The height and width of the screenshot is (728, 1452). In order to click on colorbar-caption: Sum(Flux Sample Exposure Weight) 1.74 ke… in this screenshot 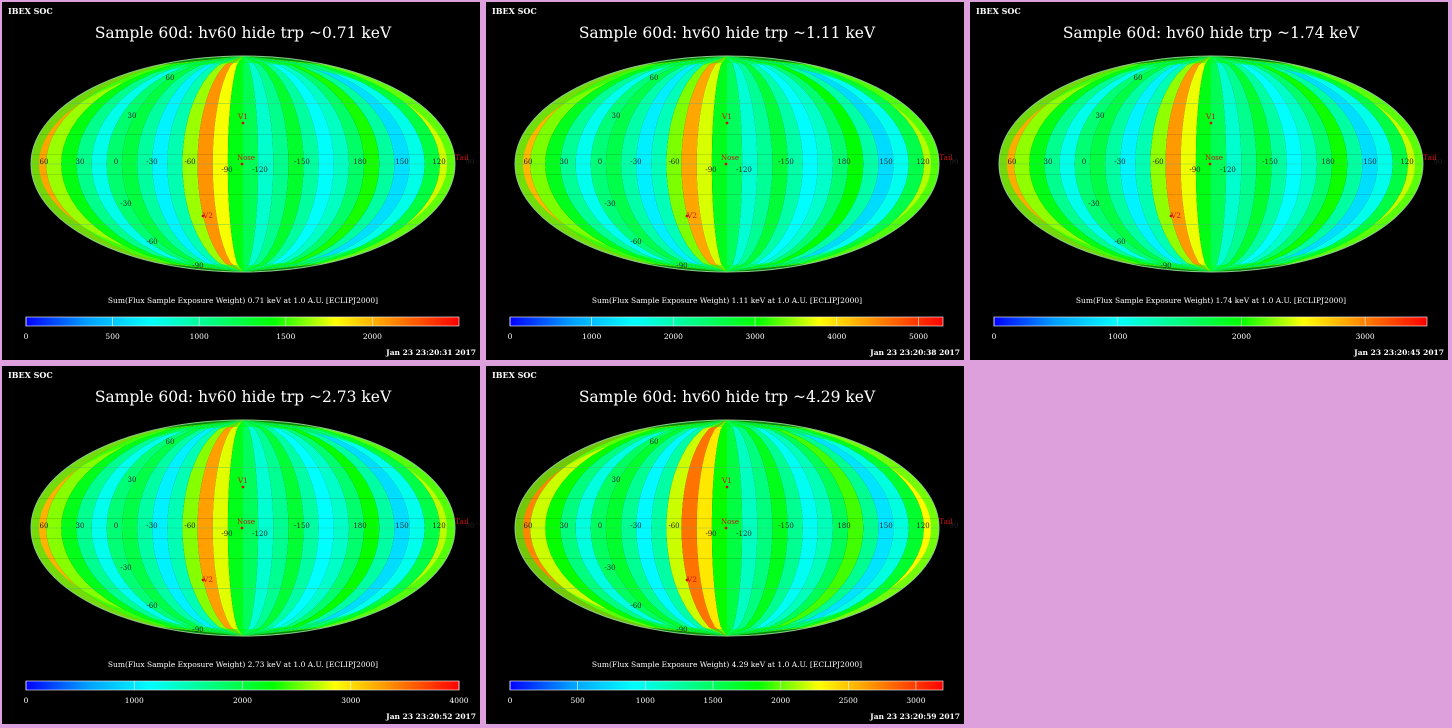, I will do `click(1211, 300)`.